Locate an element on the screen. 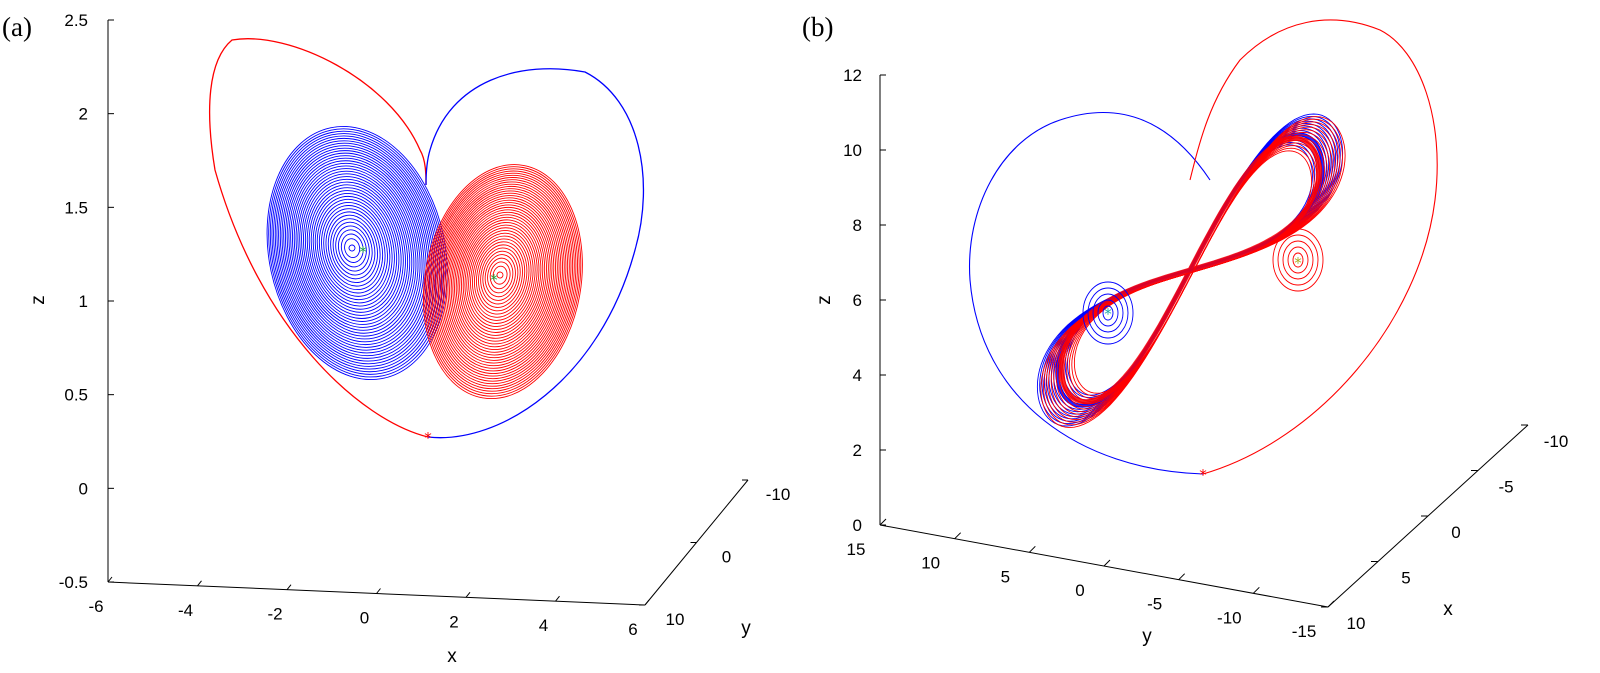 The height and width of the screenshot is (673, 1600). panel-b-marker-2: * is located at coordinates (1298, 263).